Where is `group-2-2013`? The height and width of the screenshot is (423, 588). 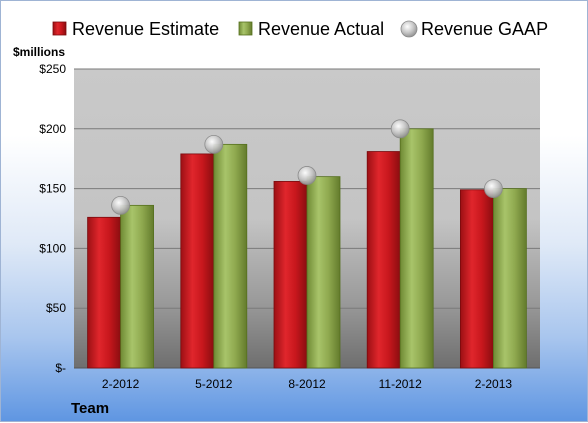 group-2-2013 is located at coordinates (493, 274).